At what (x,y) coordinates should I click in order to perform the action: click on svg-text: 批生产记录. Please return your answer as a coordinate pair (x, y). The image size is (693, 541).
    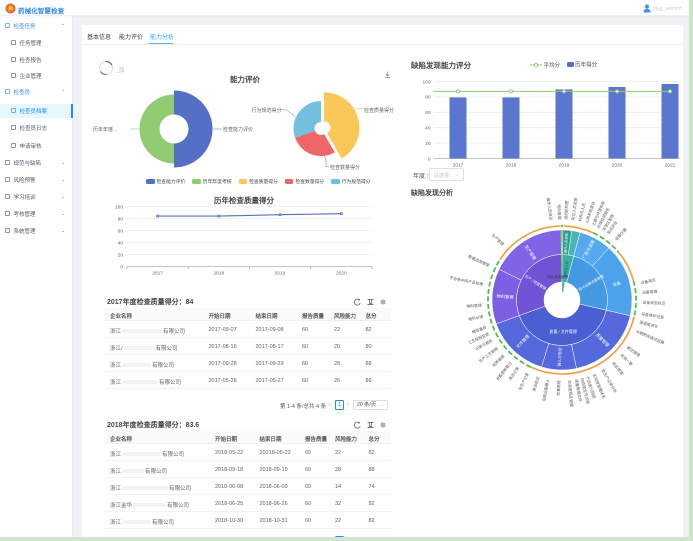
    Looking at the image, I should click on (523, 382).